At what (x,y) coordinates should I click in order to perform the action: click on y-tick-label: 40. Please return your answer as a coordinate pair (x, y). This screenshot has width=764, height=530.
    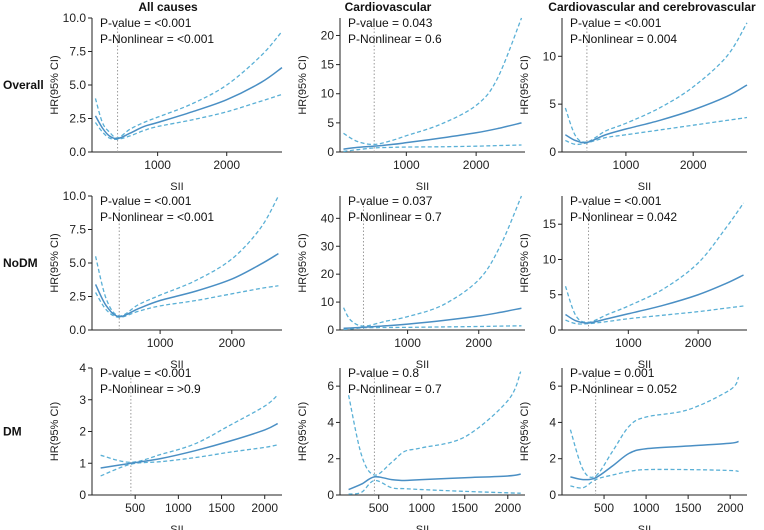
    Looking at the image, I should click on (328, 218).